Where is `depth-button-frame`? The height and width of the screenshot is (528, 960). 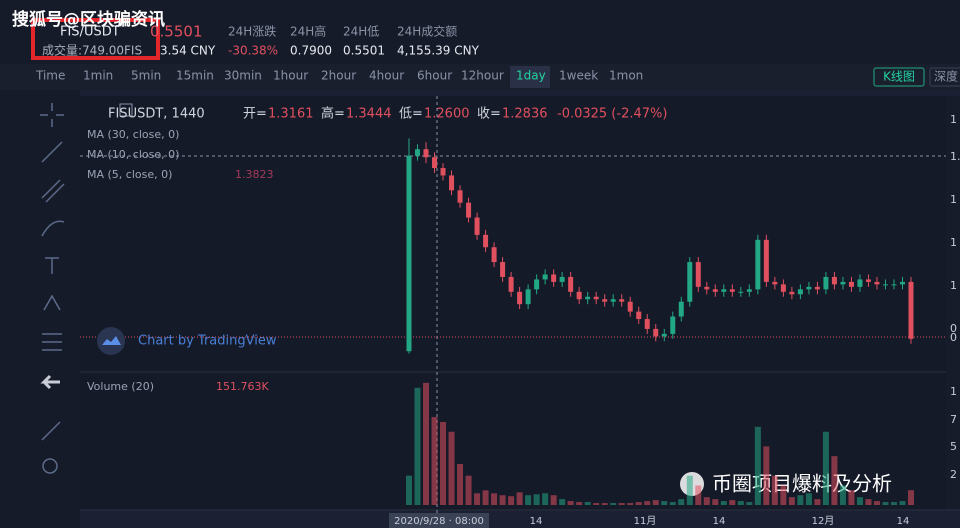 depth-button-frame is located at coordinates (944, 77).